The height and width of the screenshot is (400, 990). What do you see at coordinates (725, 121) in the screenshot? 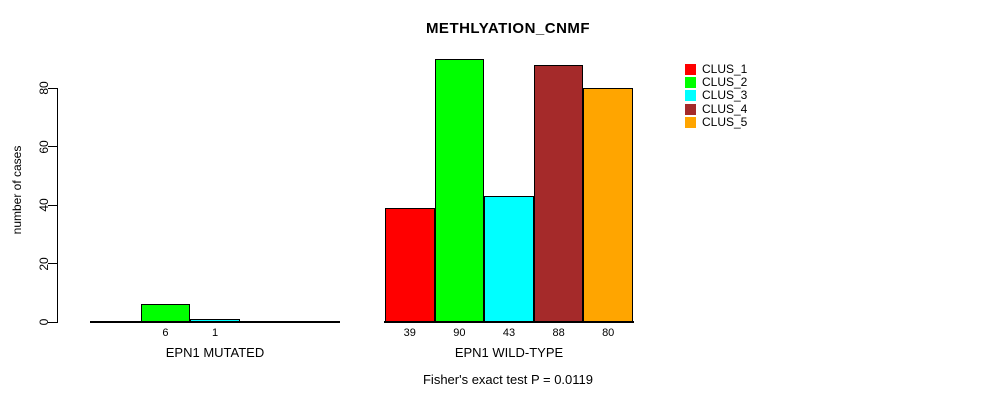
I see `legend-label: CLUS_5` at bounding box center [725, 121].